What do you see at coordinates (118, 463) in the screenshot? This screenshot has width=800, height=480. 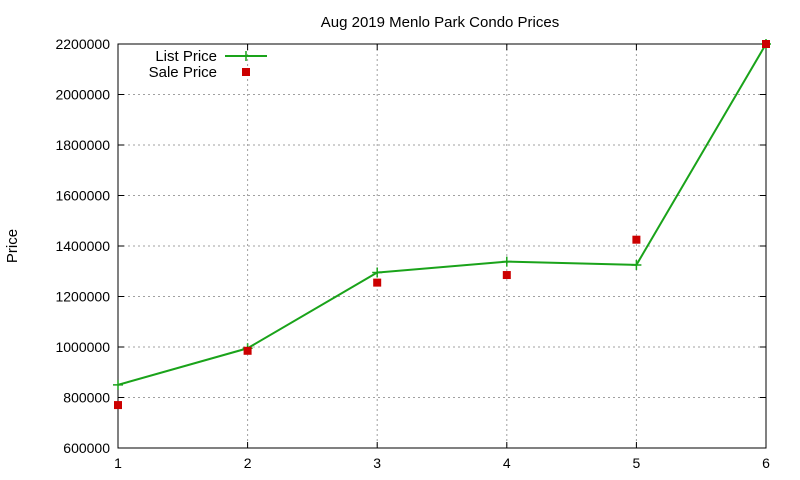 I see `x-tick-label: 1` at bounding box center [118, 463].